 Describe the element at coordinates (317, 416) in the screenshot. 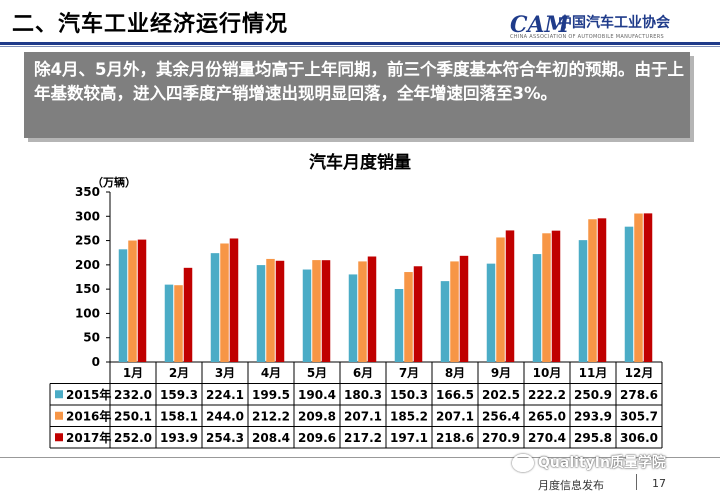

I see `data-label: 209.8` at that location.